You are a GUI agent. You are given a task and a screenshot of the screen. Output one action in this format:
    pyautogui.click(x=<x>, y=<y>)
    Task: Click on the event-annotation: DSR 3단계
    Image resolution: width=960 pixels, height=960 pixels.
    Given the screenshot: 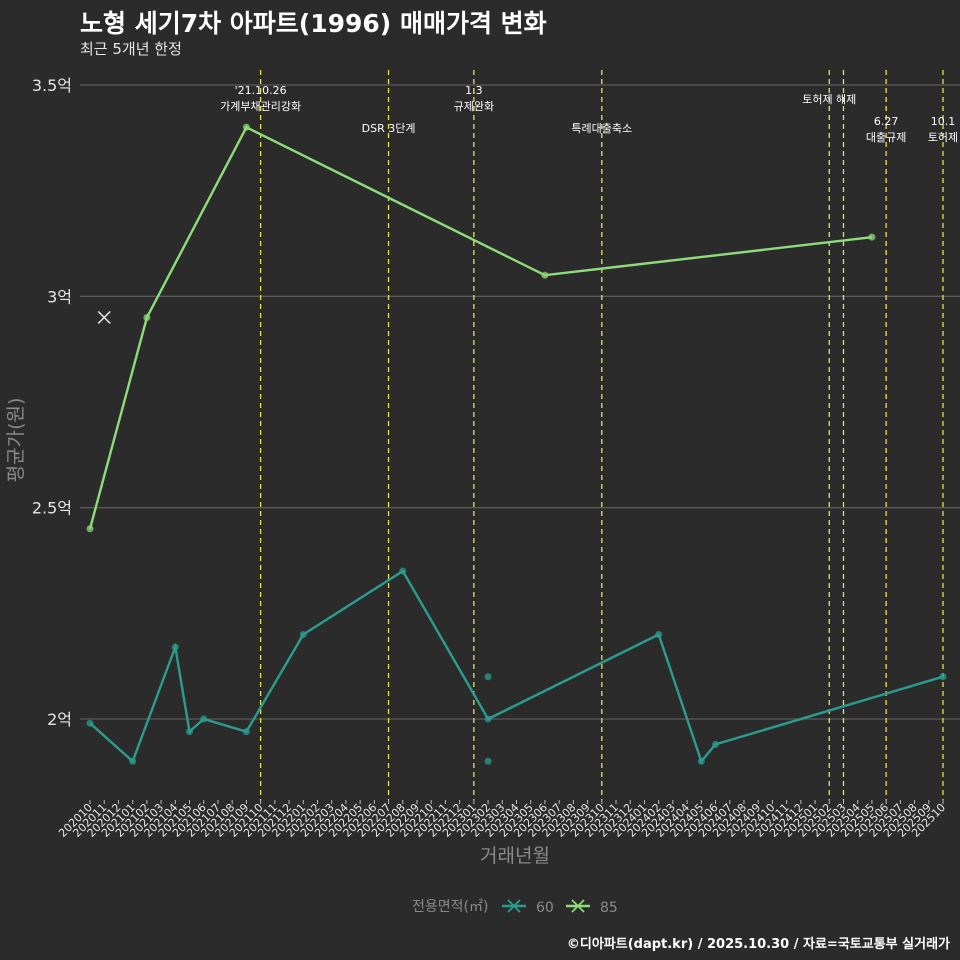 What is the action you would take?
    pyautogui.click(x=389, y=128)
    